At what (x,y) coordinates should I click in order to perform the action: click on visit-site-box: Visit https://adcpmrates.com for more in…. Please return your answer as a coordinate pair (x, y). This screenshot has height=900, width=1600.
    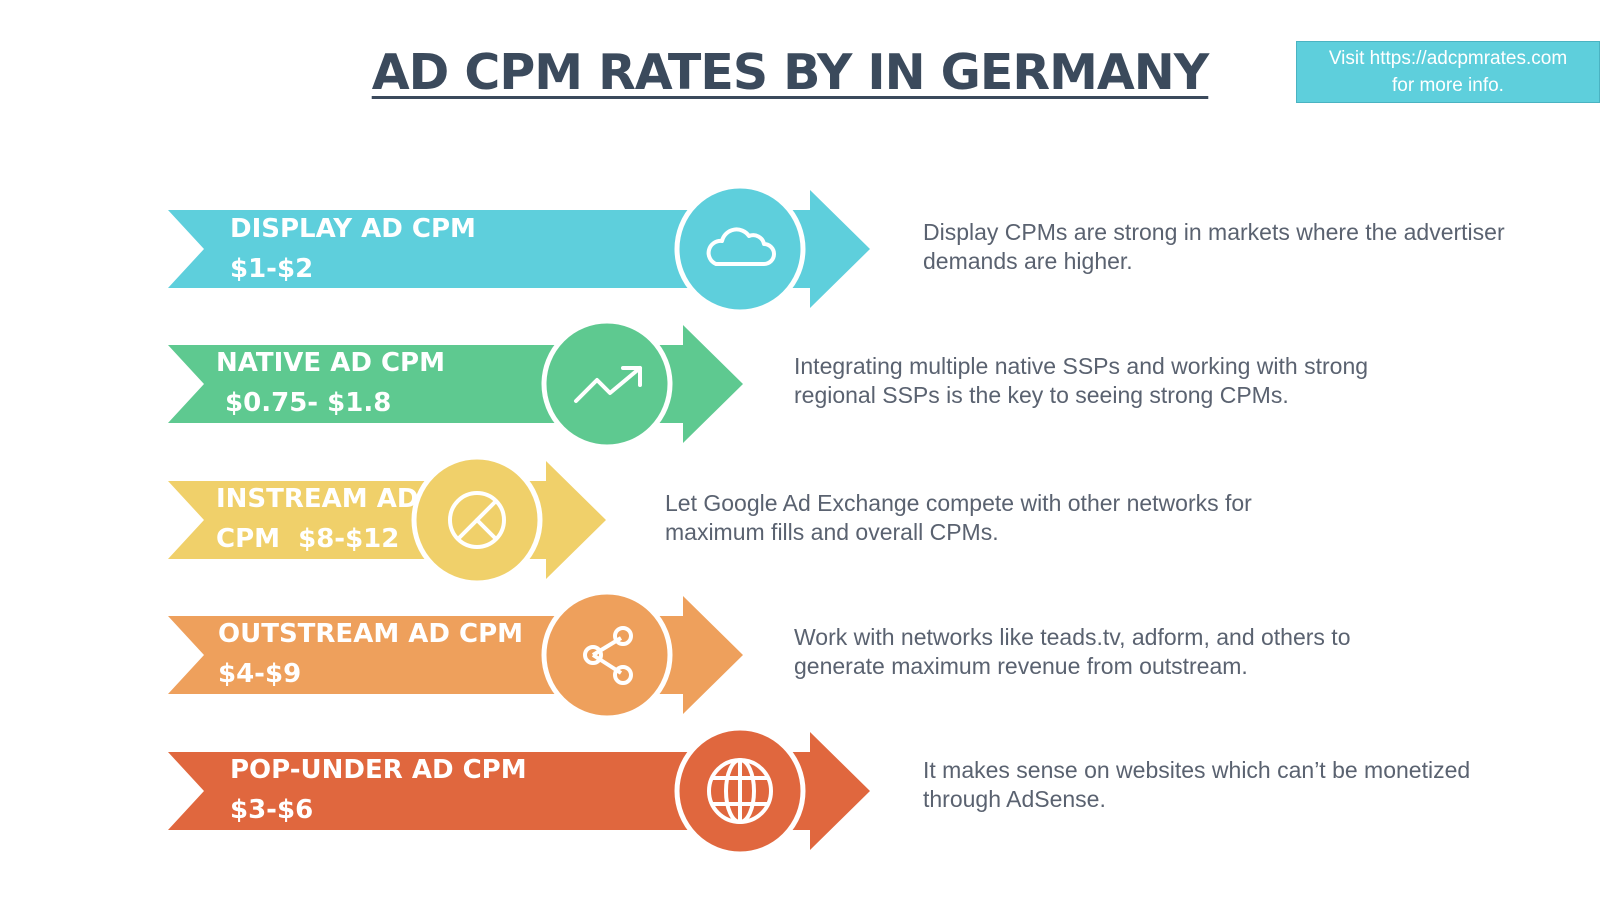
    Looking at the image, I should click on (1448, 72).